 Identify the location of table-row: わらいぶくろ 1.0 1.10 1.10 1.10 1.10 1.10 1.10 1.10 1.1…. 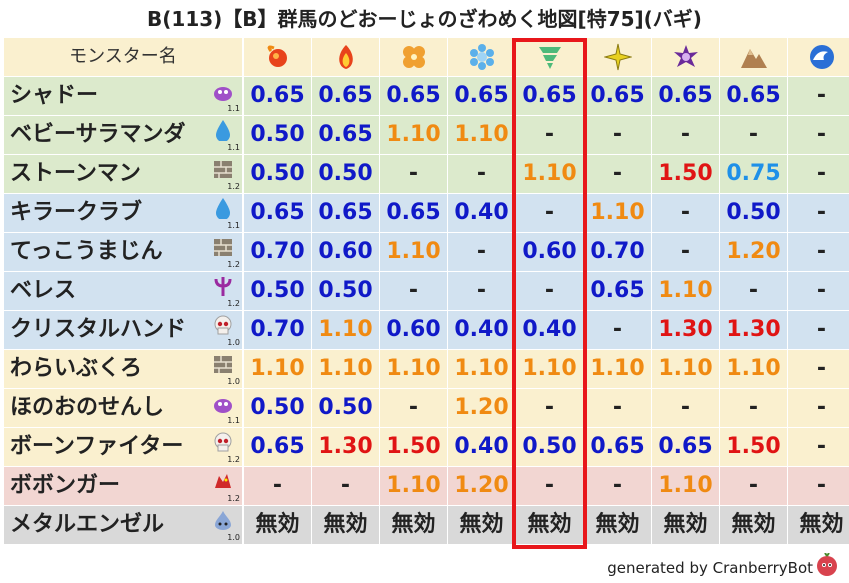
(426, 369).